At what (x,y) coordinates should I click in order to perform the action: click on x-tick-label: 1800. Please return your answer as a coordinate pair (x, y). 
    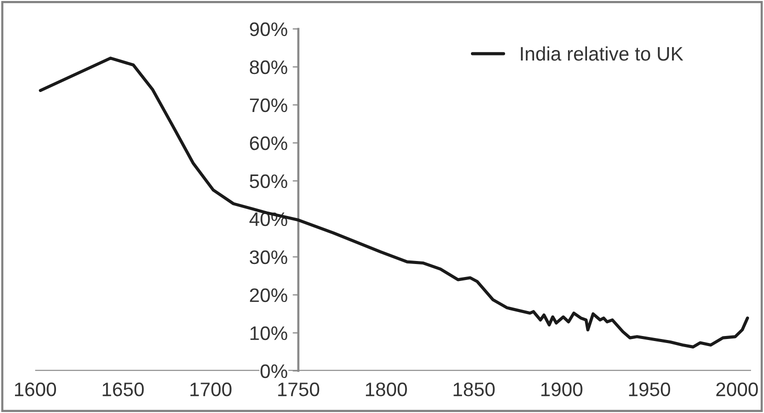
    Looking at the image, I should click on (386, 389).